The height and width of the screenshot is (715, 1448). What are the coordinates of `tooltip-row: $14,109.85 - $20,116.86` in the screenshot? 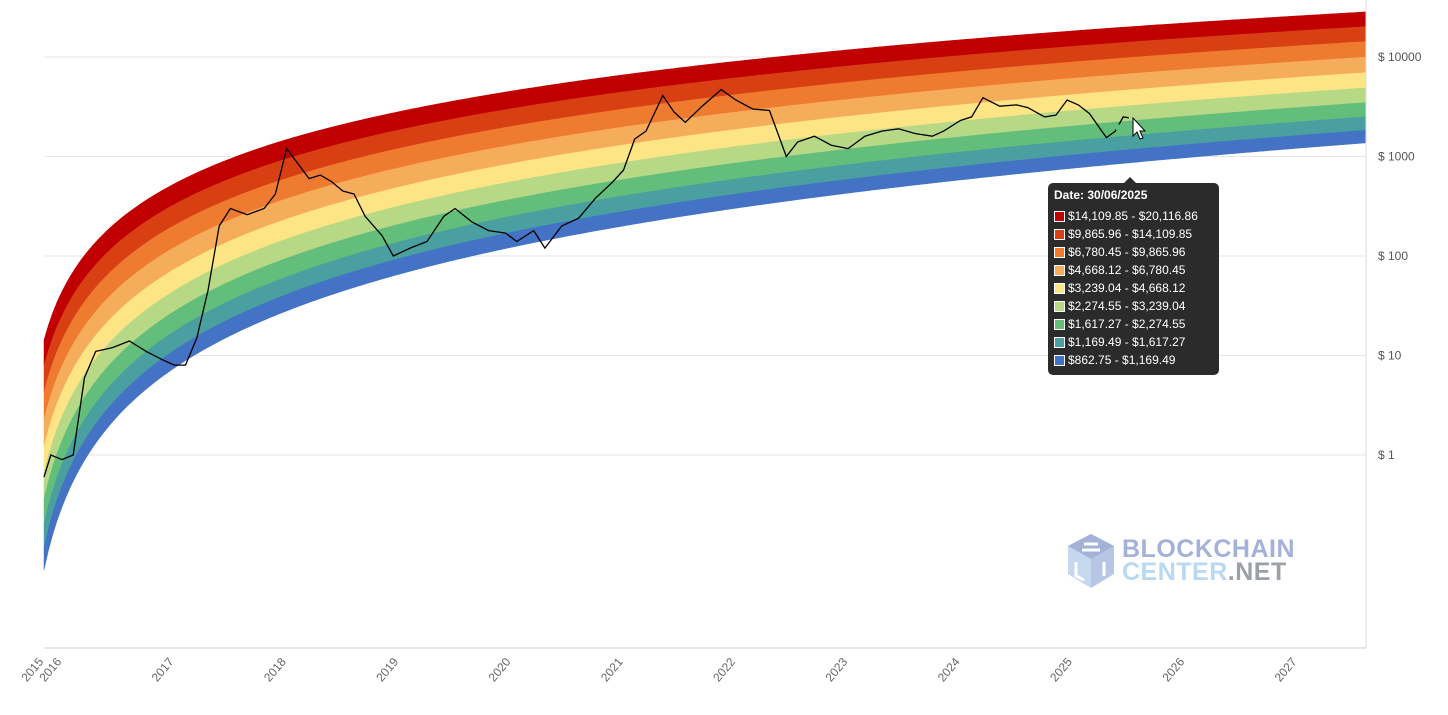 It's located at (1133, 216).